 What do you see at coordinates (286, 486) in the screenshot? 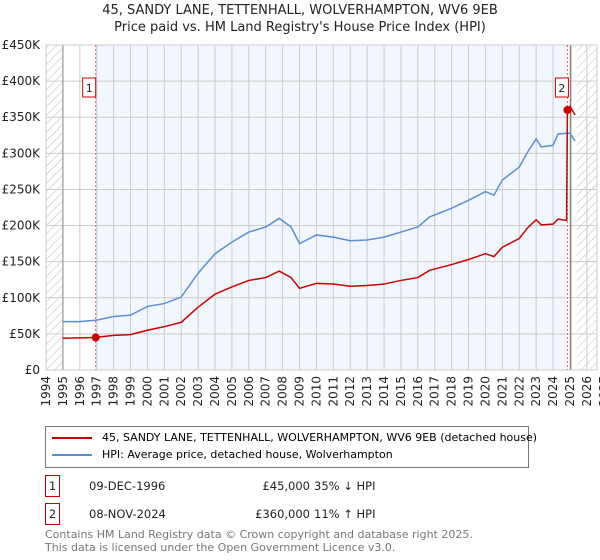
I see `price: £45,000` at bounding box center [286, 486].